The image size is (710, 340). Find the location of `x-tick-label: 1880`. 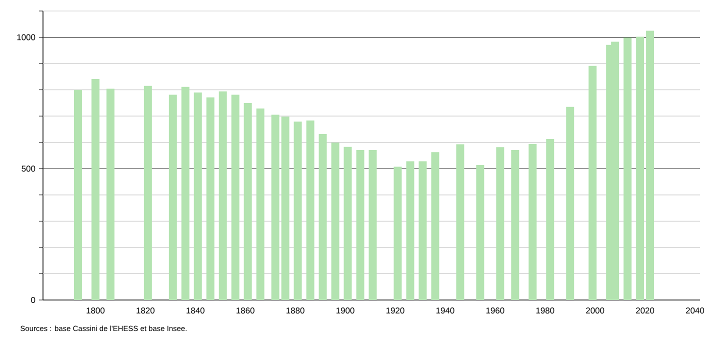

x-tick-label: 1880 is located at coordinates (295, 311).